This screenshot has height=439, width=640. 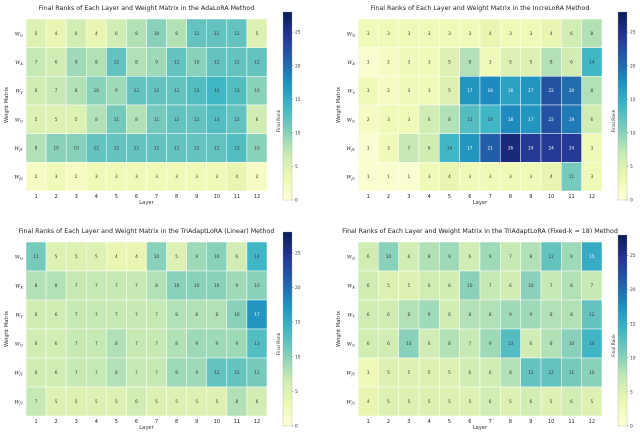 What do you see at coordinates (511, 90) in the screenshot?
I see `cell-value-label: 16` at bounding box center [511, 90].